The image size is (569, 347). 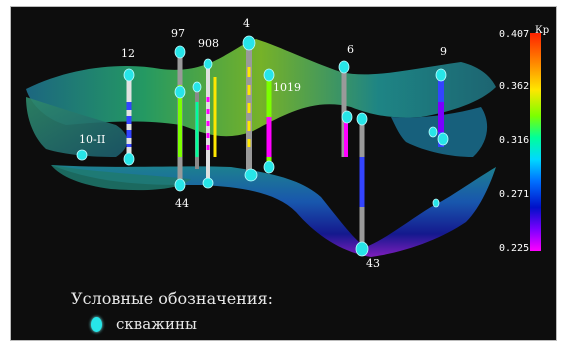 What do you see at coordinates (514, 194) in the screenshot?
I see `colorbar-tick: 0.271` at bounding box center [514, 194].